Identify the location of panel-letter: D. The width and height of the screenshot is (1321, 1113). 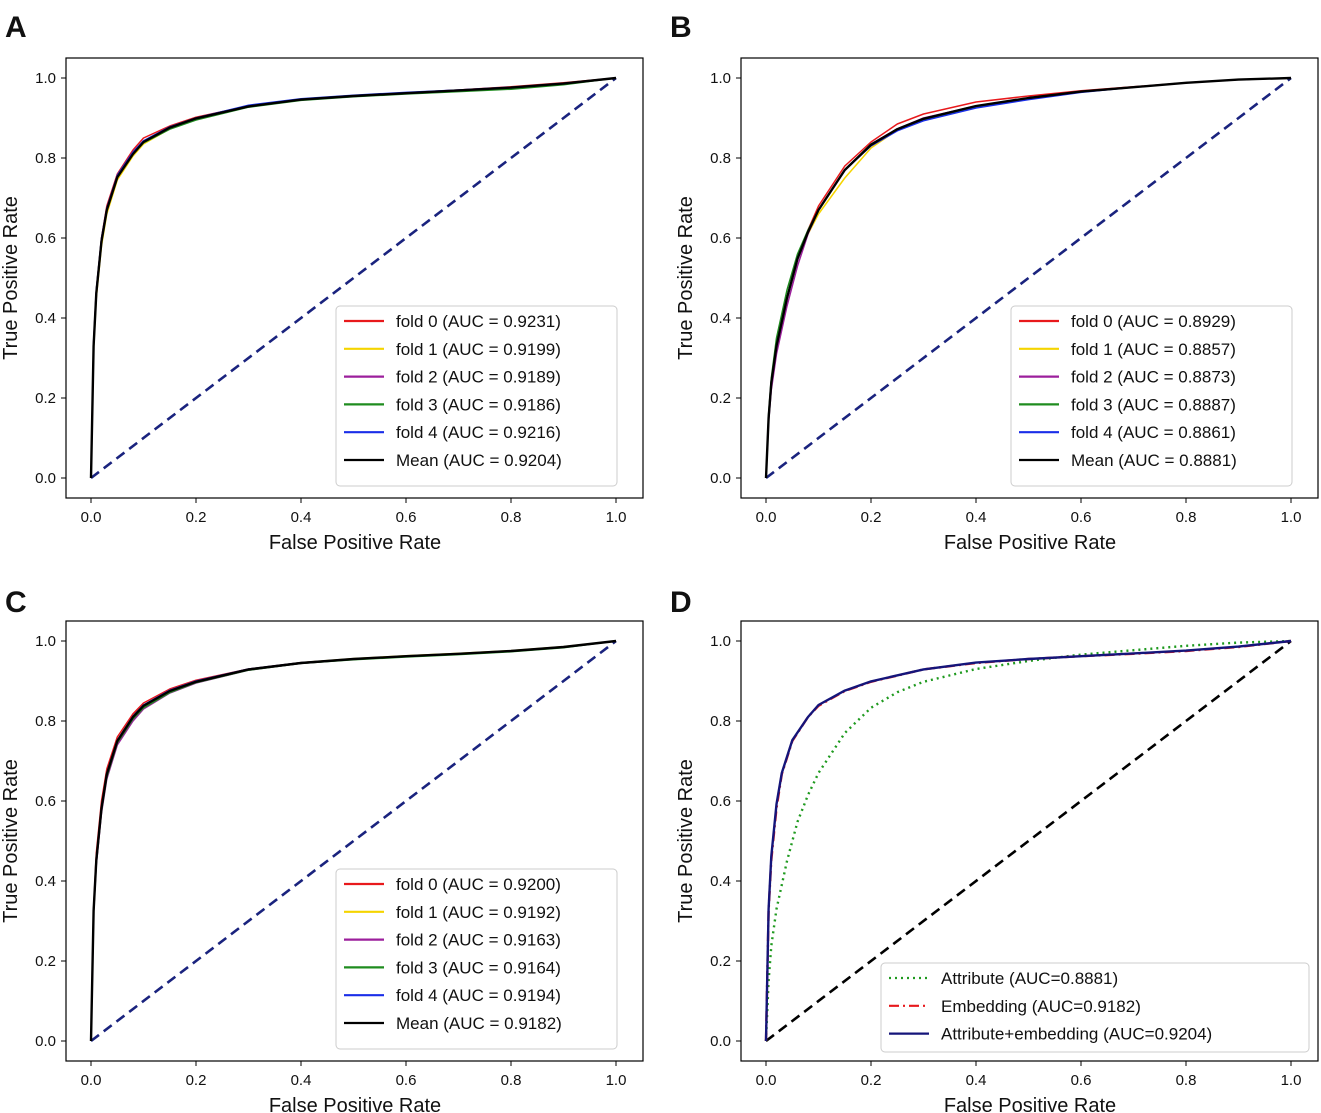
(681, 602).